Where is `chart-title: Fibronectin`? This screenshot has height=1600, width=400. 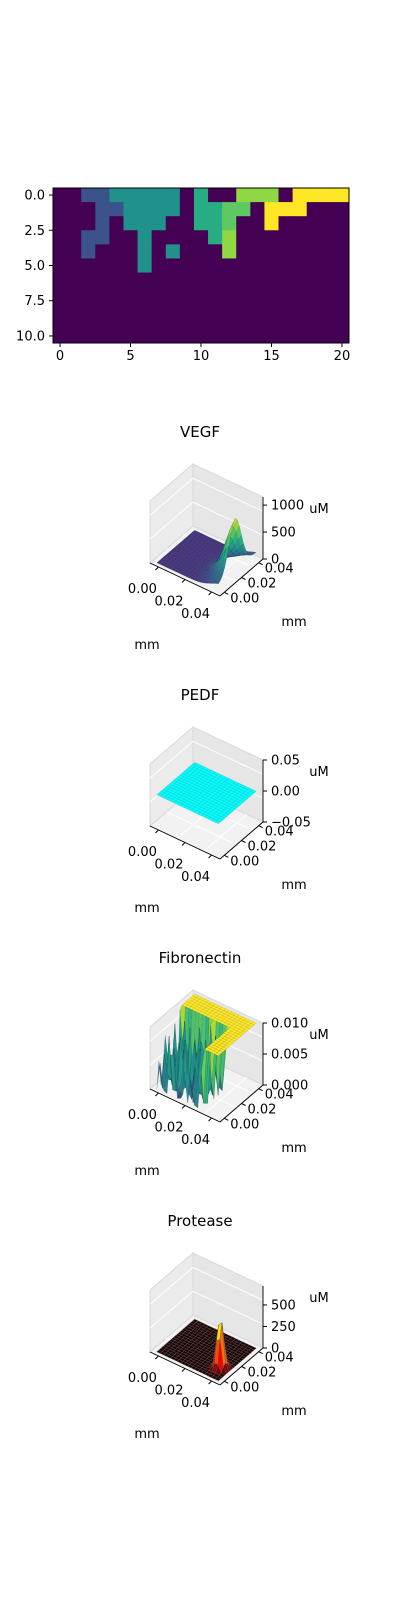
chart-title: Fibronectin is located at coordinates (200, 958).